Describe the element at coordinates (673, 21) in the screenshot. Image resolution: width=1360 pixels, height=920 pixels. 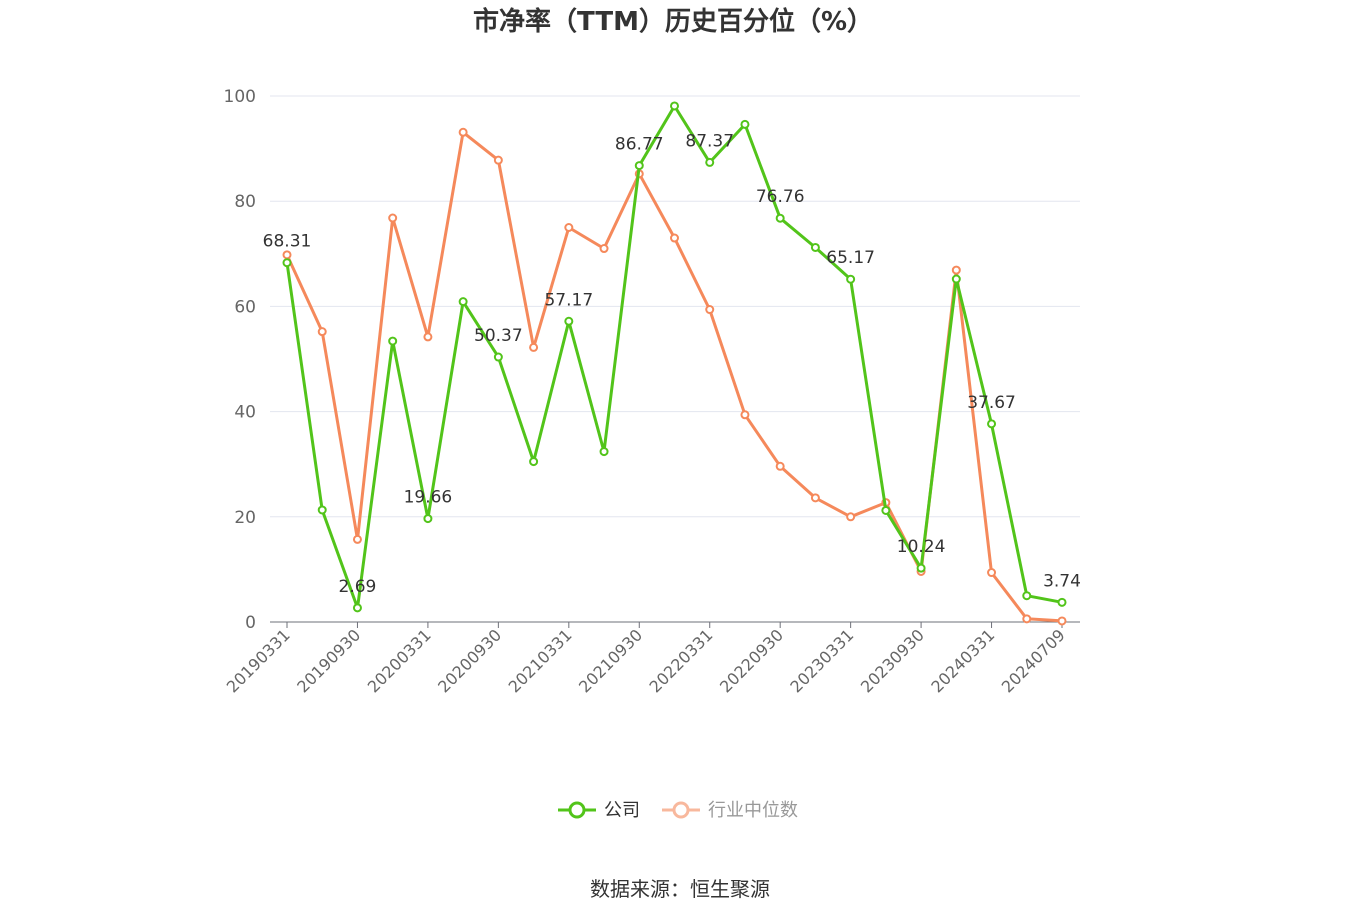
I see `chart-title: 市净率（TTM）历史百分位（%）` at that location.